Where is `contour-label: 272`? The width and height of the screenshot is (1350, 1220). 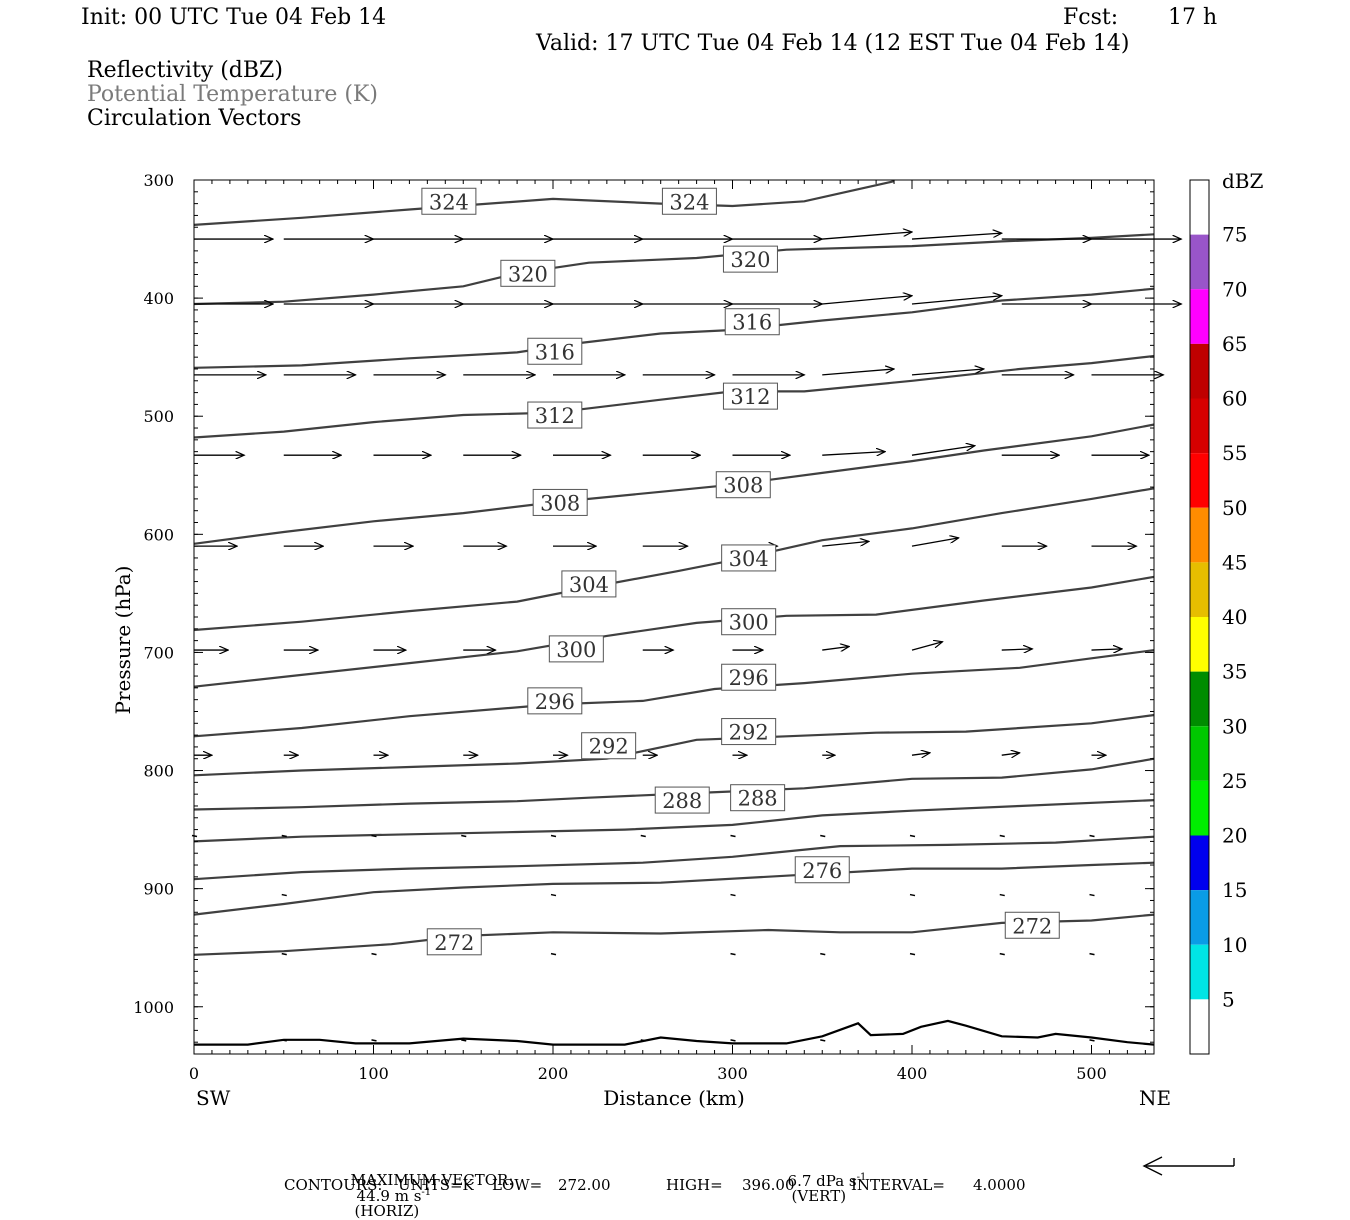
contour-label: 272 is located at coordinates (1032, 926).